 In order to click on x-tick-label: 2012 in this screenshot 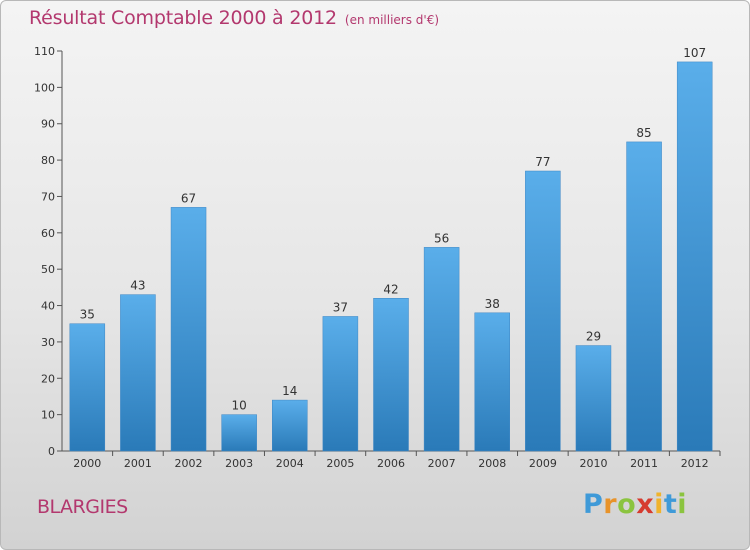, I will do `click(695, 463)`.